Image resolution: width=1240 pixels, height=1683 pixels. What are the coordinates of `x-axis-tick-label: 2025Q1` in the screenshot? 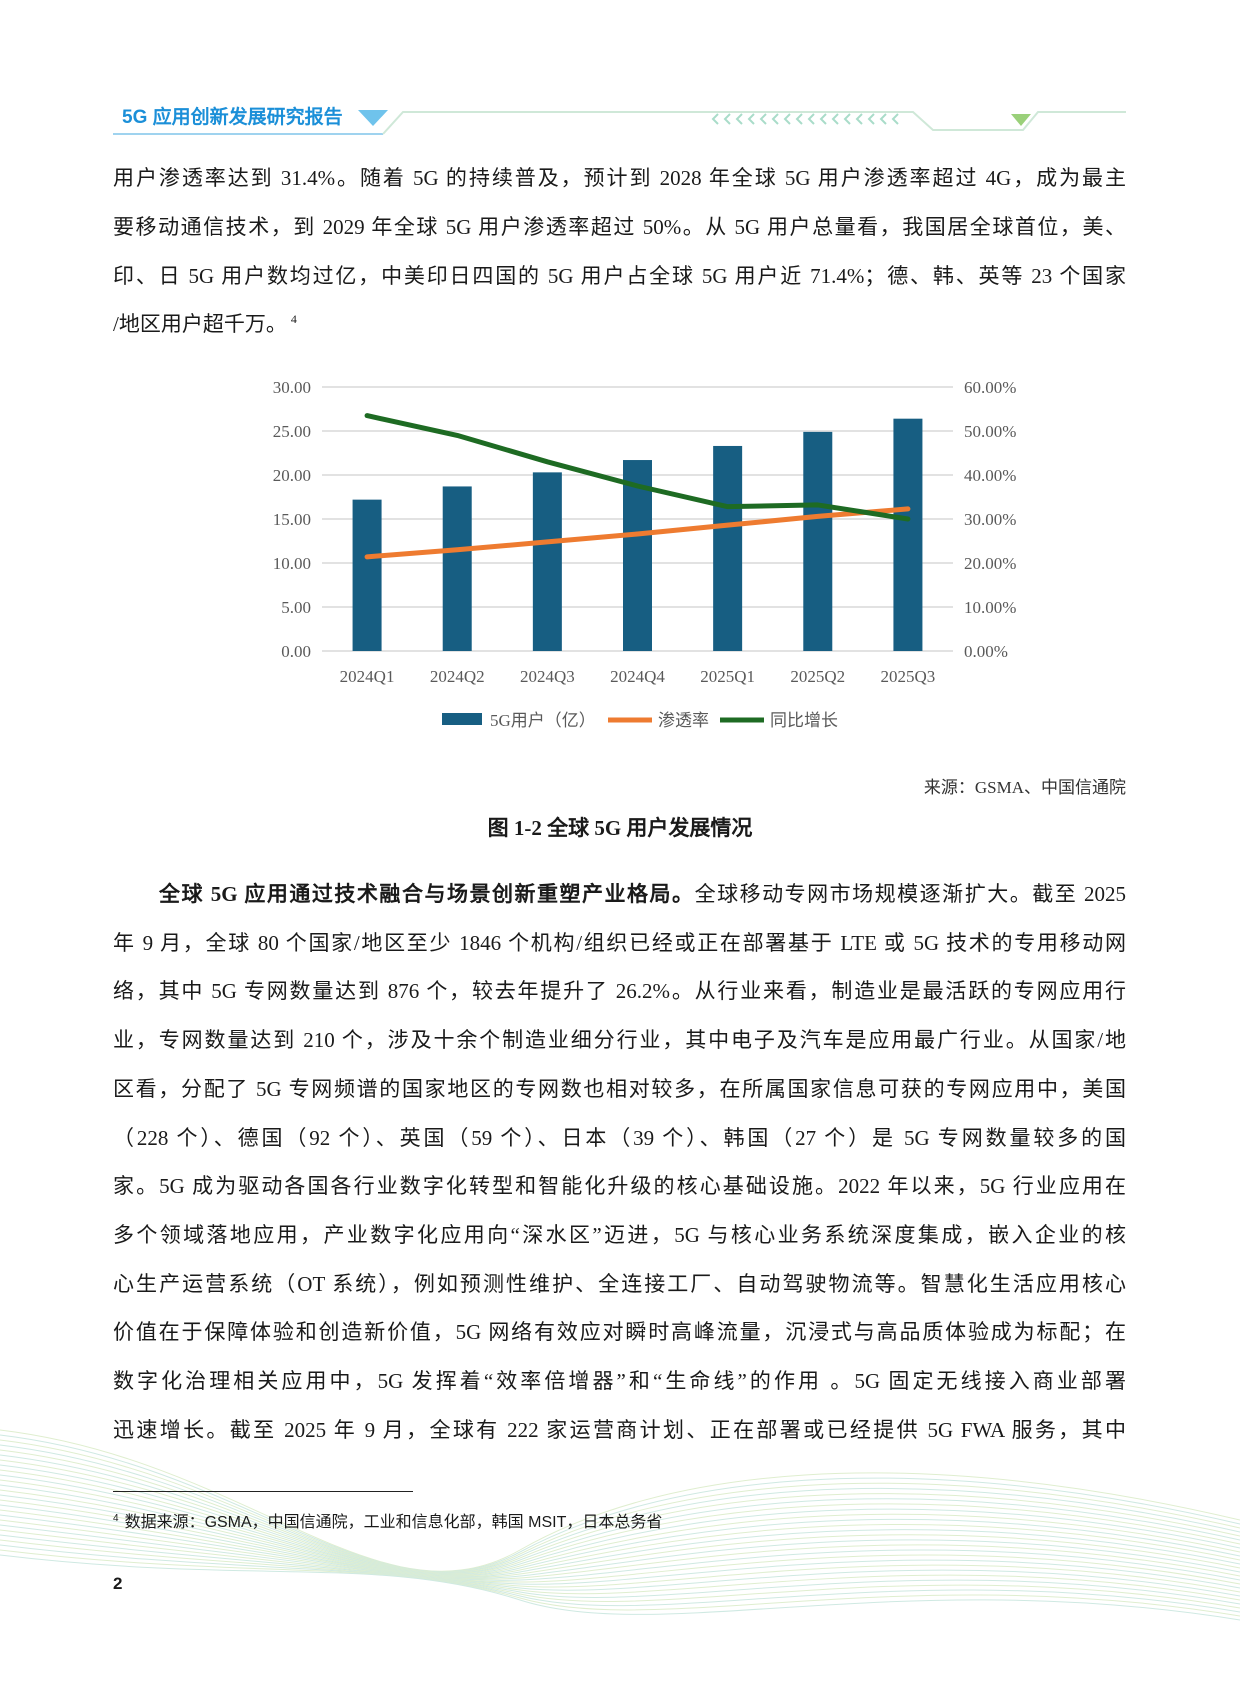 It's located at (727, 676).